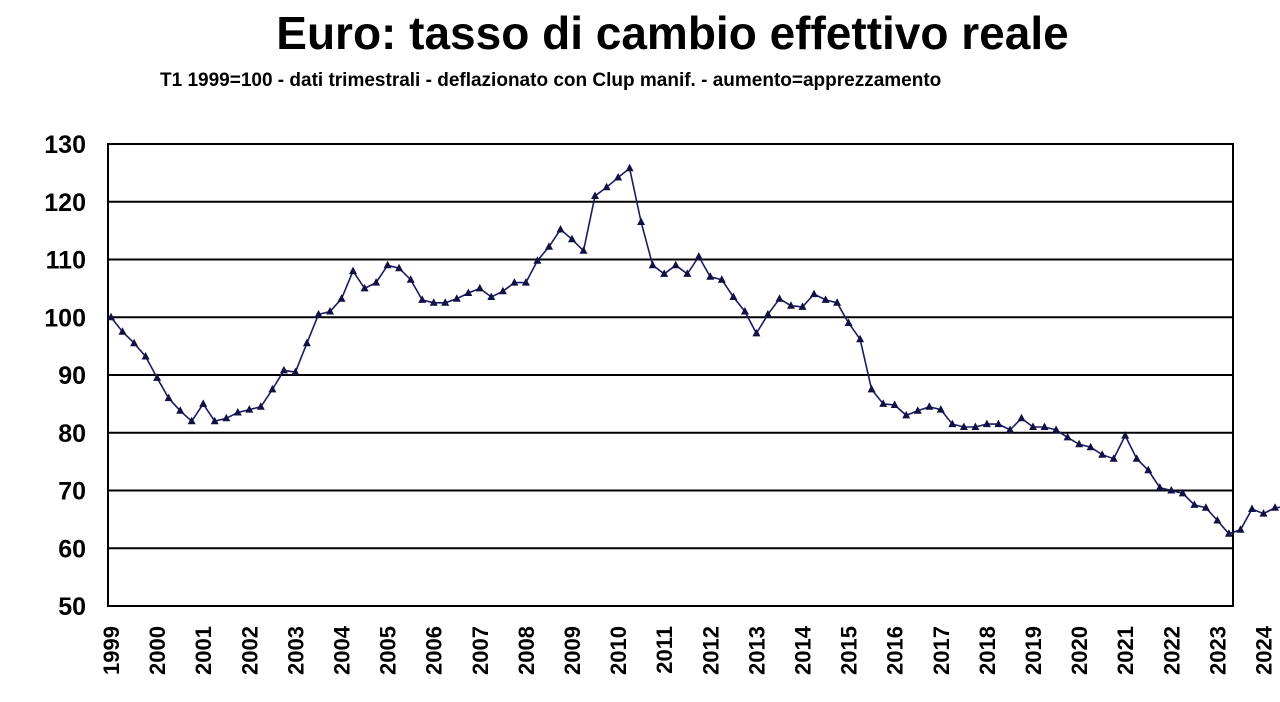  Describe the element at coordinates (756, 650) in the screenshot. I see `x-tick-label: 2013` at that location.